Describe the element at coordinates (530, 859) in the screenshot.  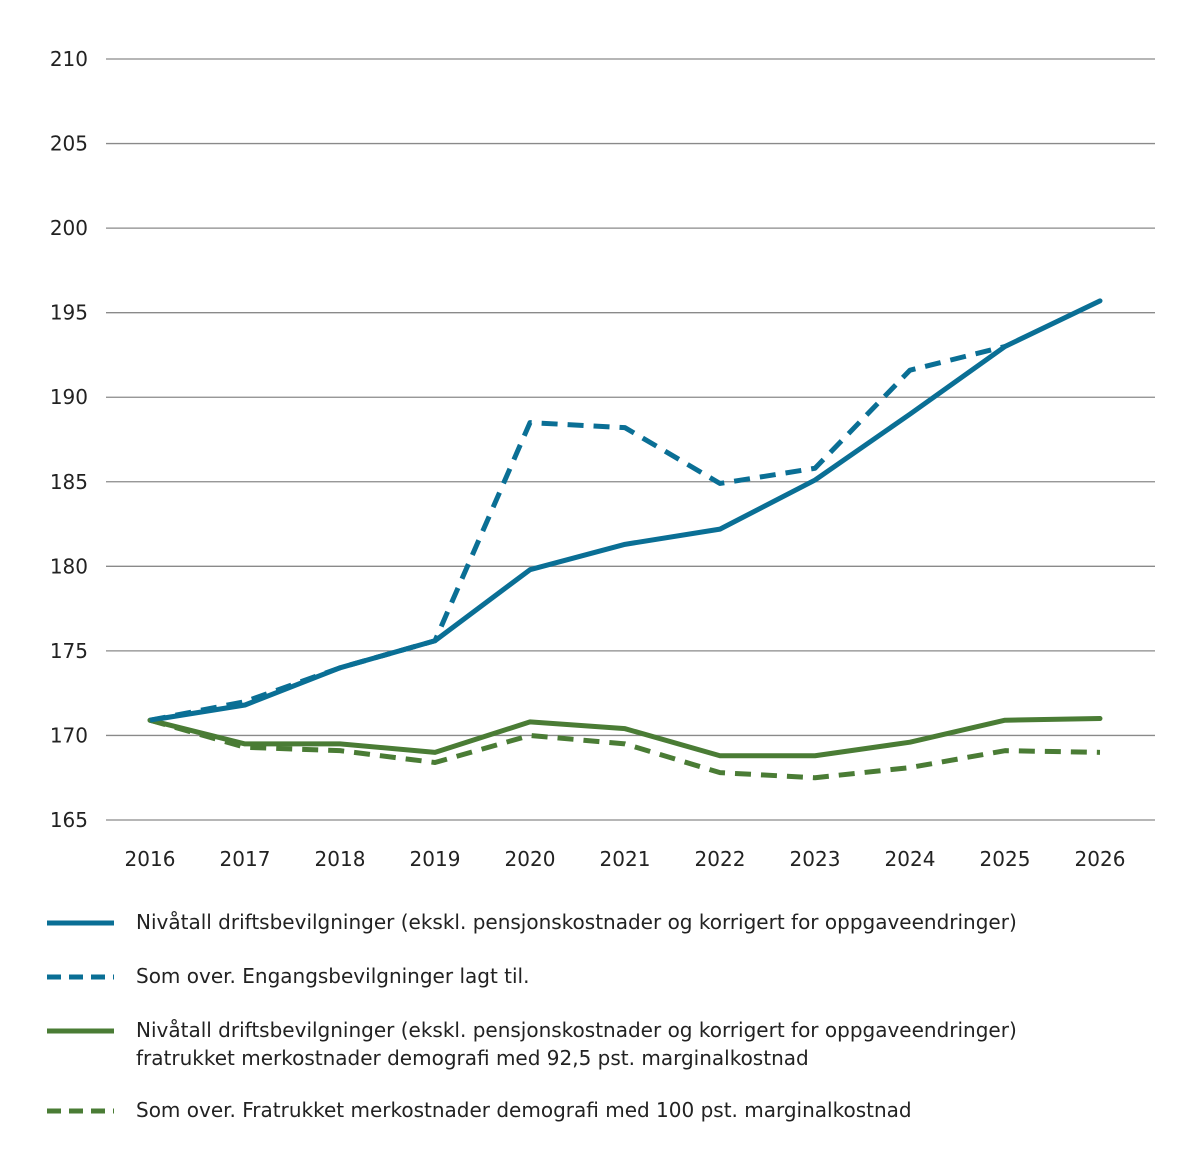
I see `x-tick-label: 2020` at that location.